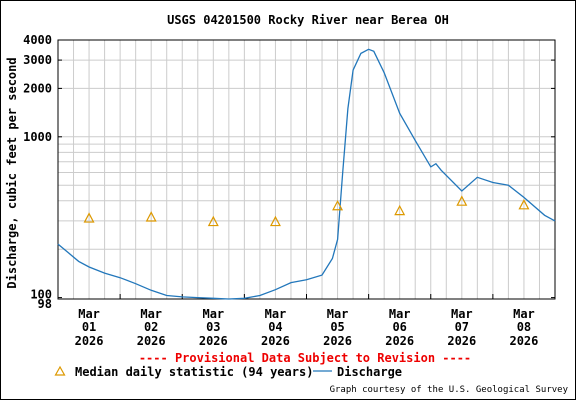  What do you see at coordinates (37, 88) in the screenshot?
I see `y-tick-label: 2000` at bounding box center [37, 88].